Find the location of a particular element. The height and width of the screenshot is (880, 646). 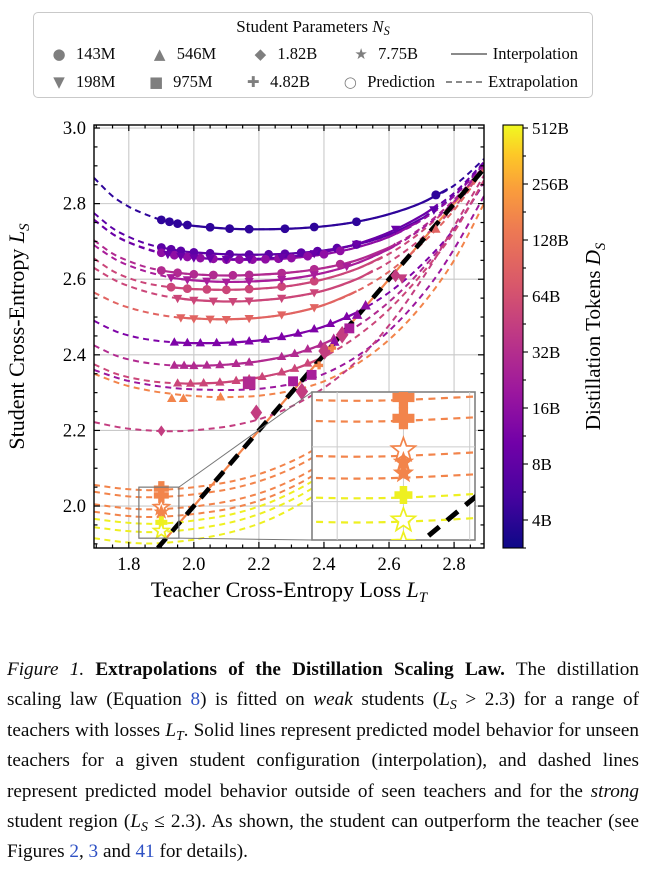

legend-entry-7-75b: ★ 7.75B is located at coordinates (393, 54).